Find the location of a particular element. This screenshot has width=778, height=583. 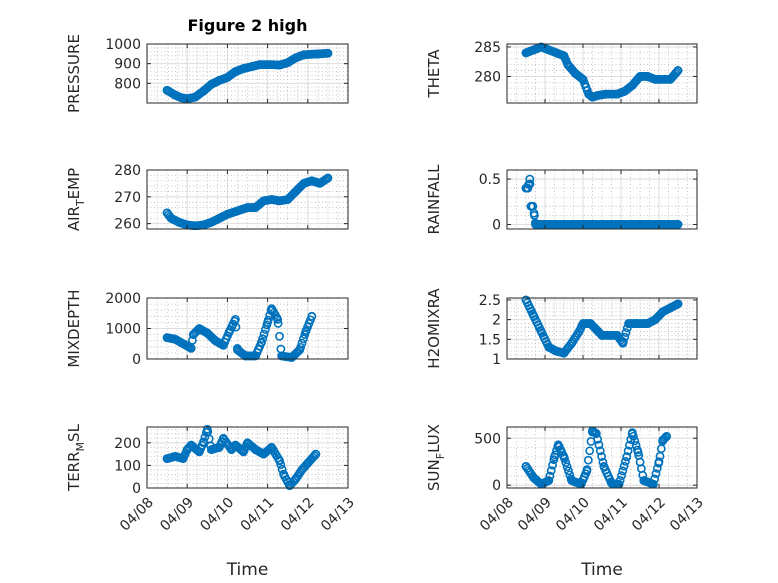

y-axis-label: RAINFALL is located at coordinates (434, 199).